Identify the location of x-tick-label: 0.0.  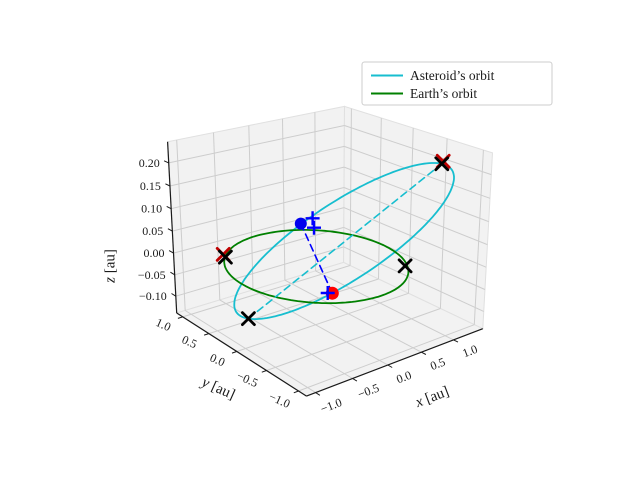
(403, 377).